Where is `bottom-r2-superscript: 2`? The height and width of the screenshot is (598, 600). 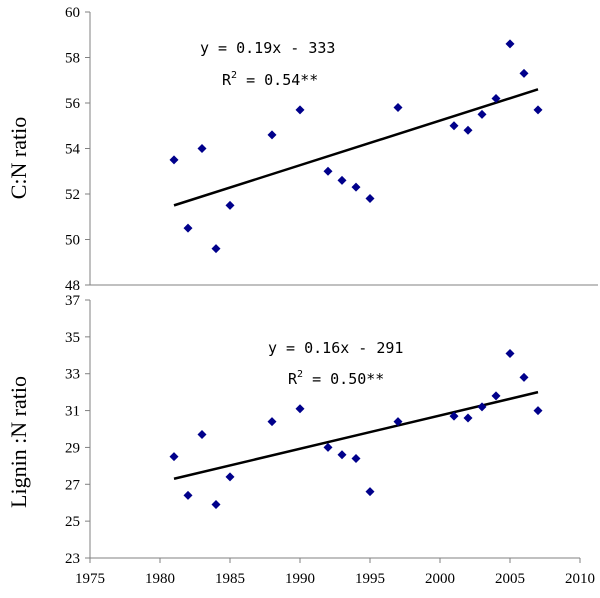 bottom-r2-superscript: 2 is located at coordinates (300, 374).